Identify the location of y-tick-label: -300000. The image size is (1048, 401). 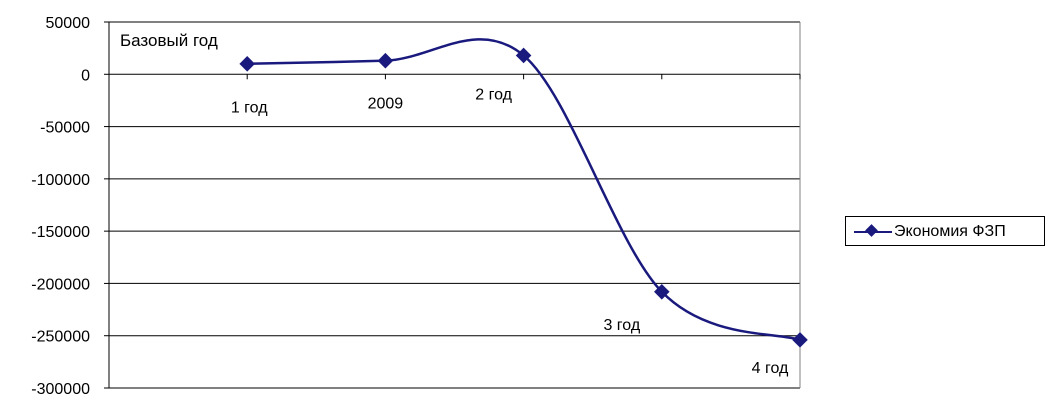
(60, 388).